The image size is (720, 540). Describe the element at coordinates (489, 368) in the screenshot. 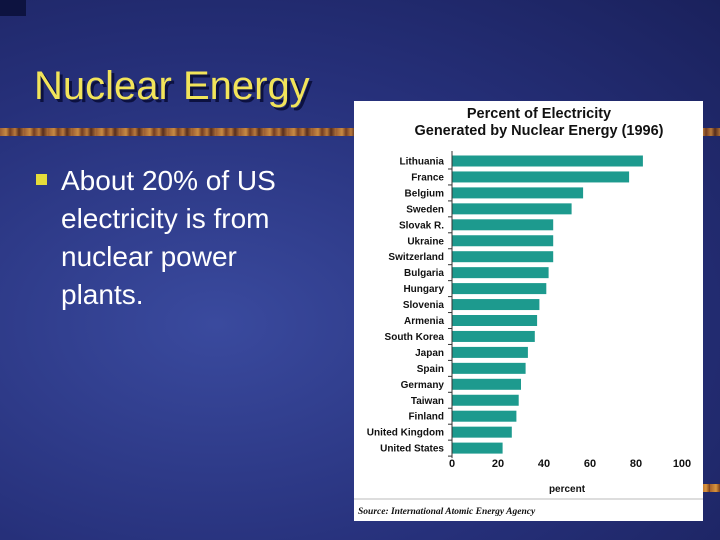

I see `bar-spain` at that location.